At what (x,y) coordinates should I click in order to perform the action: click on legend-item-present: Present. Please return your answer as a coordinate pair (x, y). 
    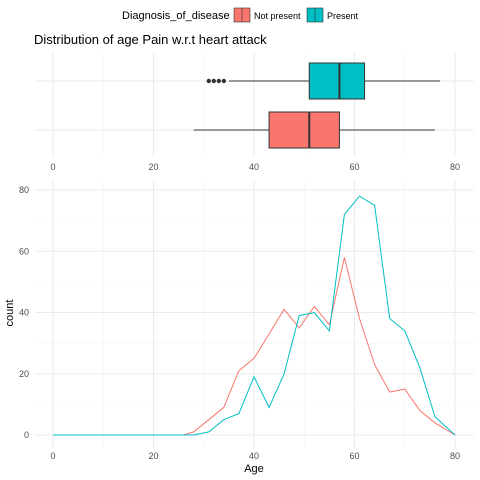
    Looking at the image, I should click on (333, 15).